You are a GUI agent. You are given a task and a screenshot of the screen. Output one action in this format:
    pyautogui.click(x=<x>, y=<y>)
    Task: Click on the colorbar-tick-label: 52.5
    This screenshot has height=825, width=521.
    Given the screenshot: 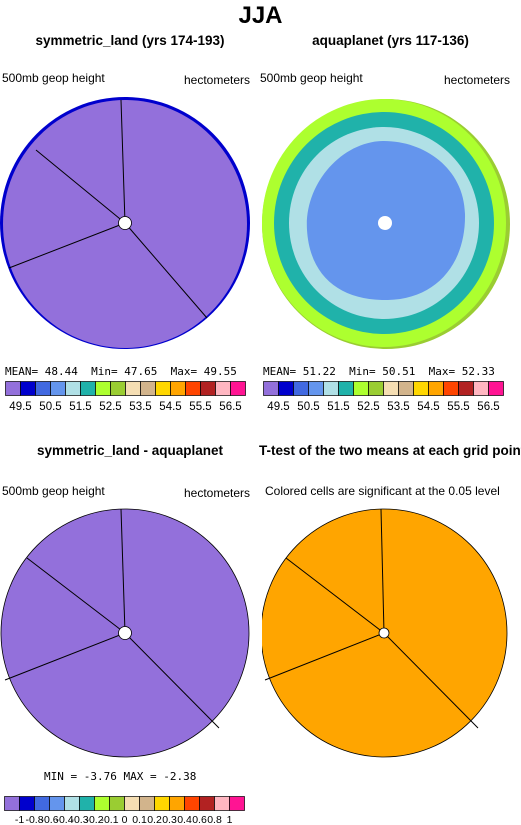 What is the action you would take?
    pyautogui.click(x=110, y=407)
    